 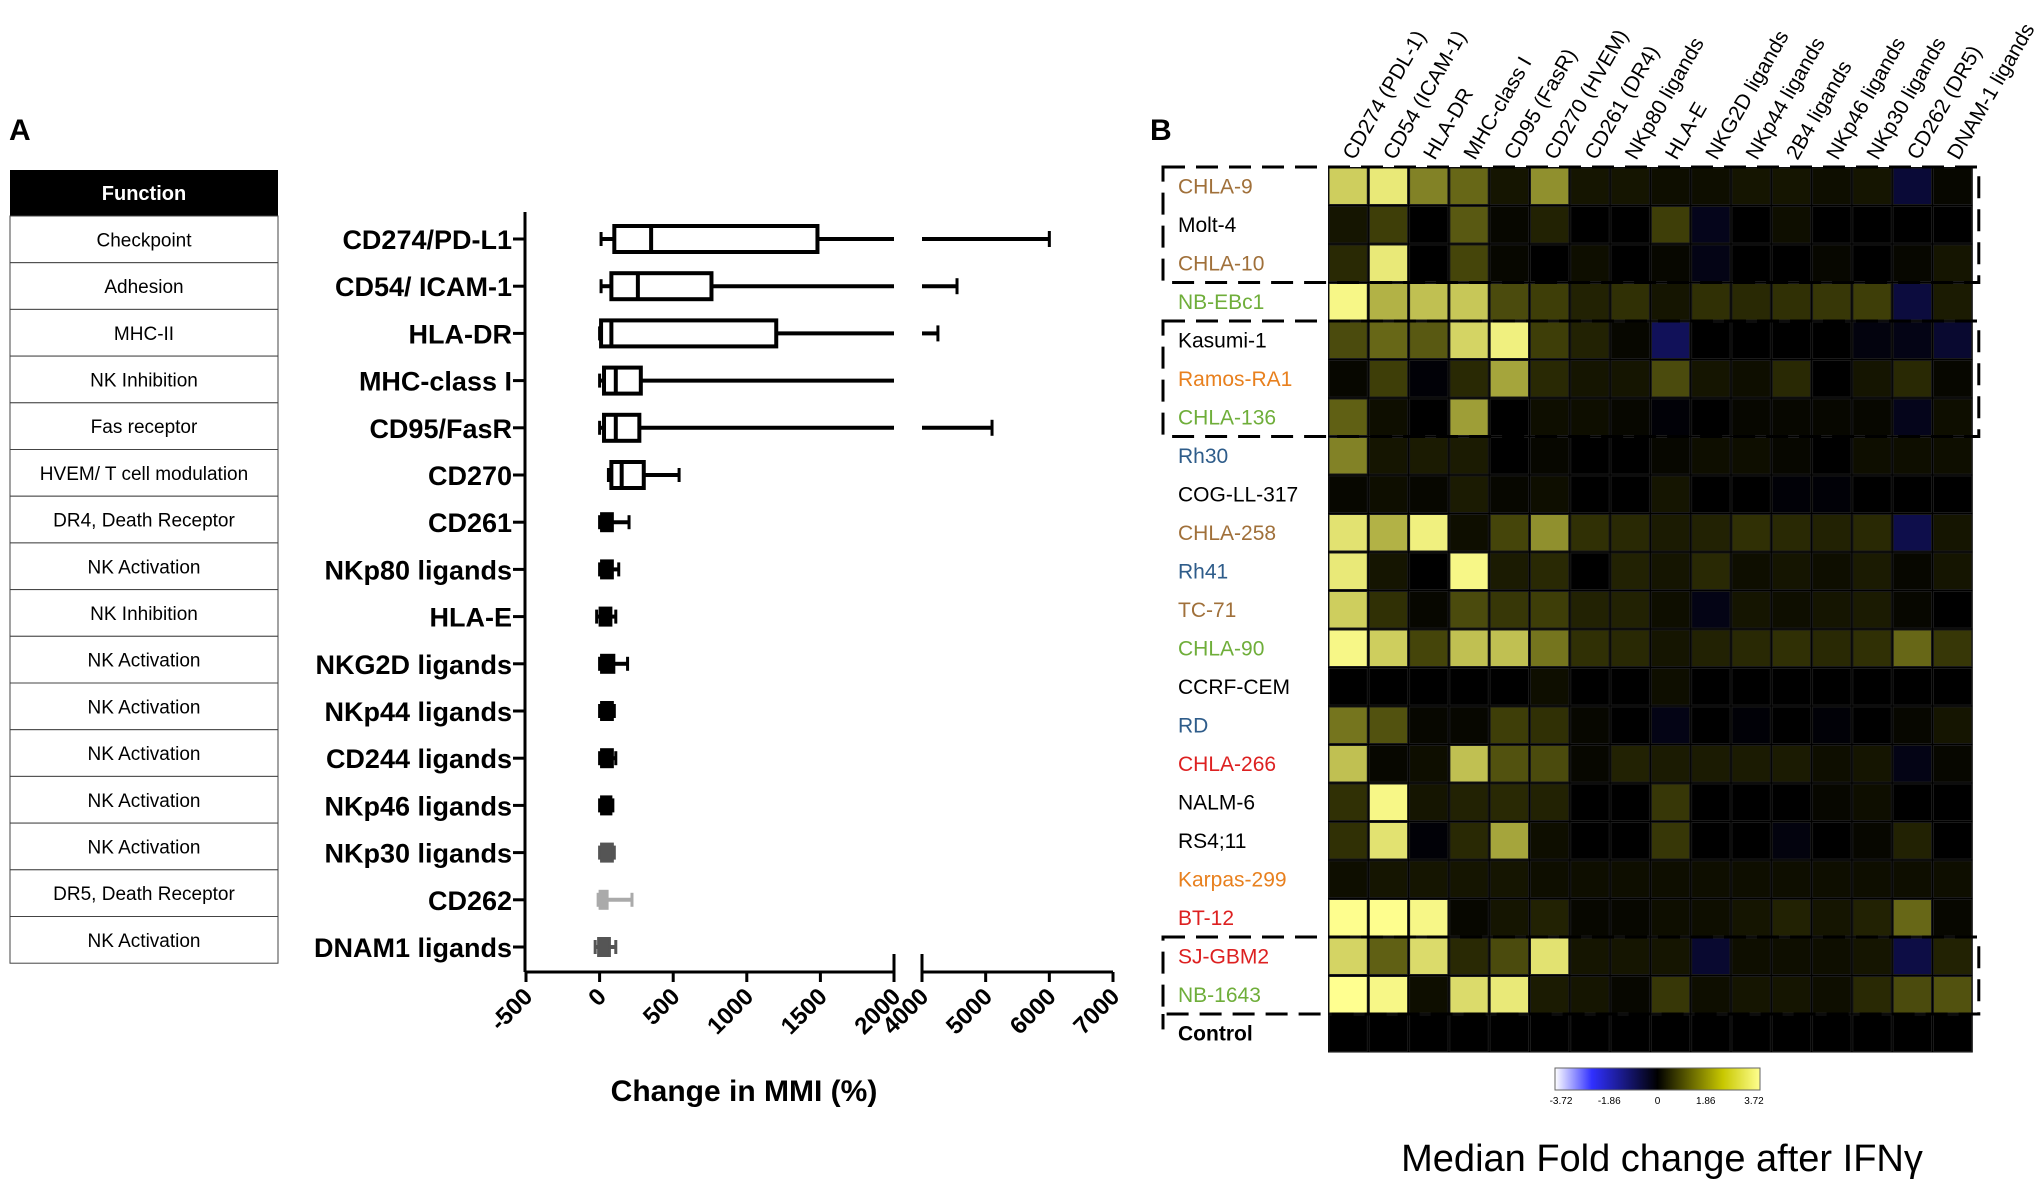 What do you see at coordinates (1221, 263) in the screenshot?
I see `row-label: CHLA-10` at bounding box center [1221, 263].